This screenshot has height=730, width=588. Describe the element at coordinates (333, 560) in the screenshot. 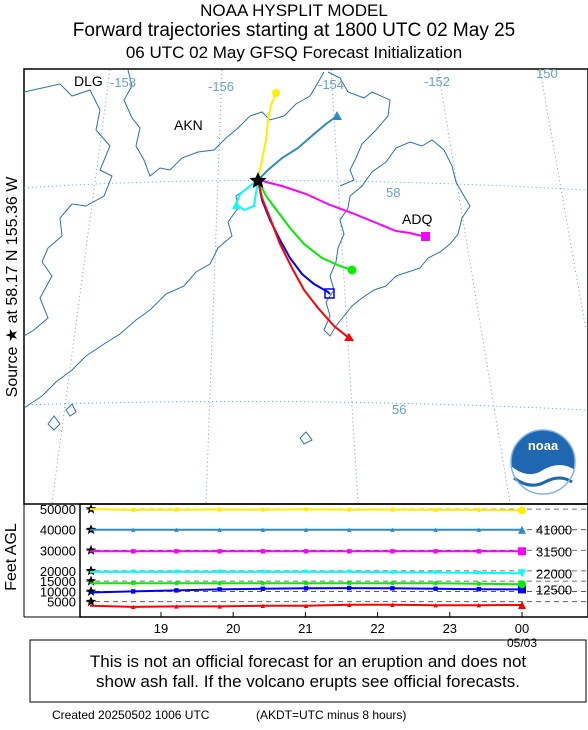

I see `height-panel-frame` at that location.